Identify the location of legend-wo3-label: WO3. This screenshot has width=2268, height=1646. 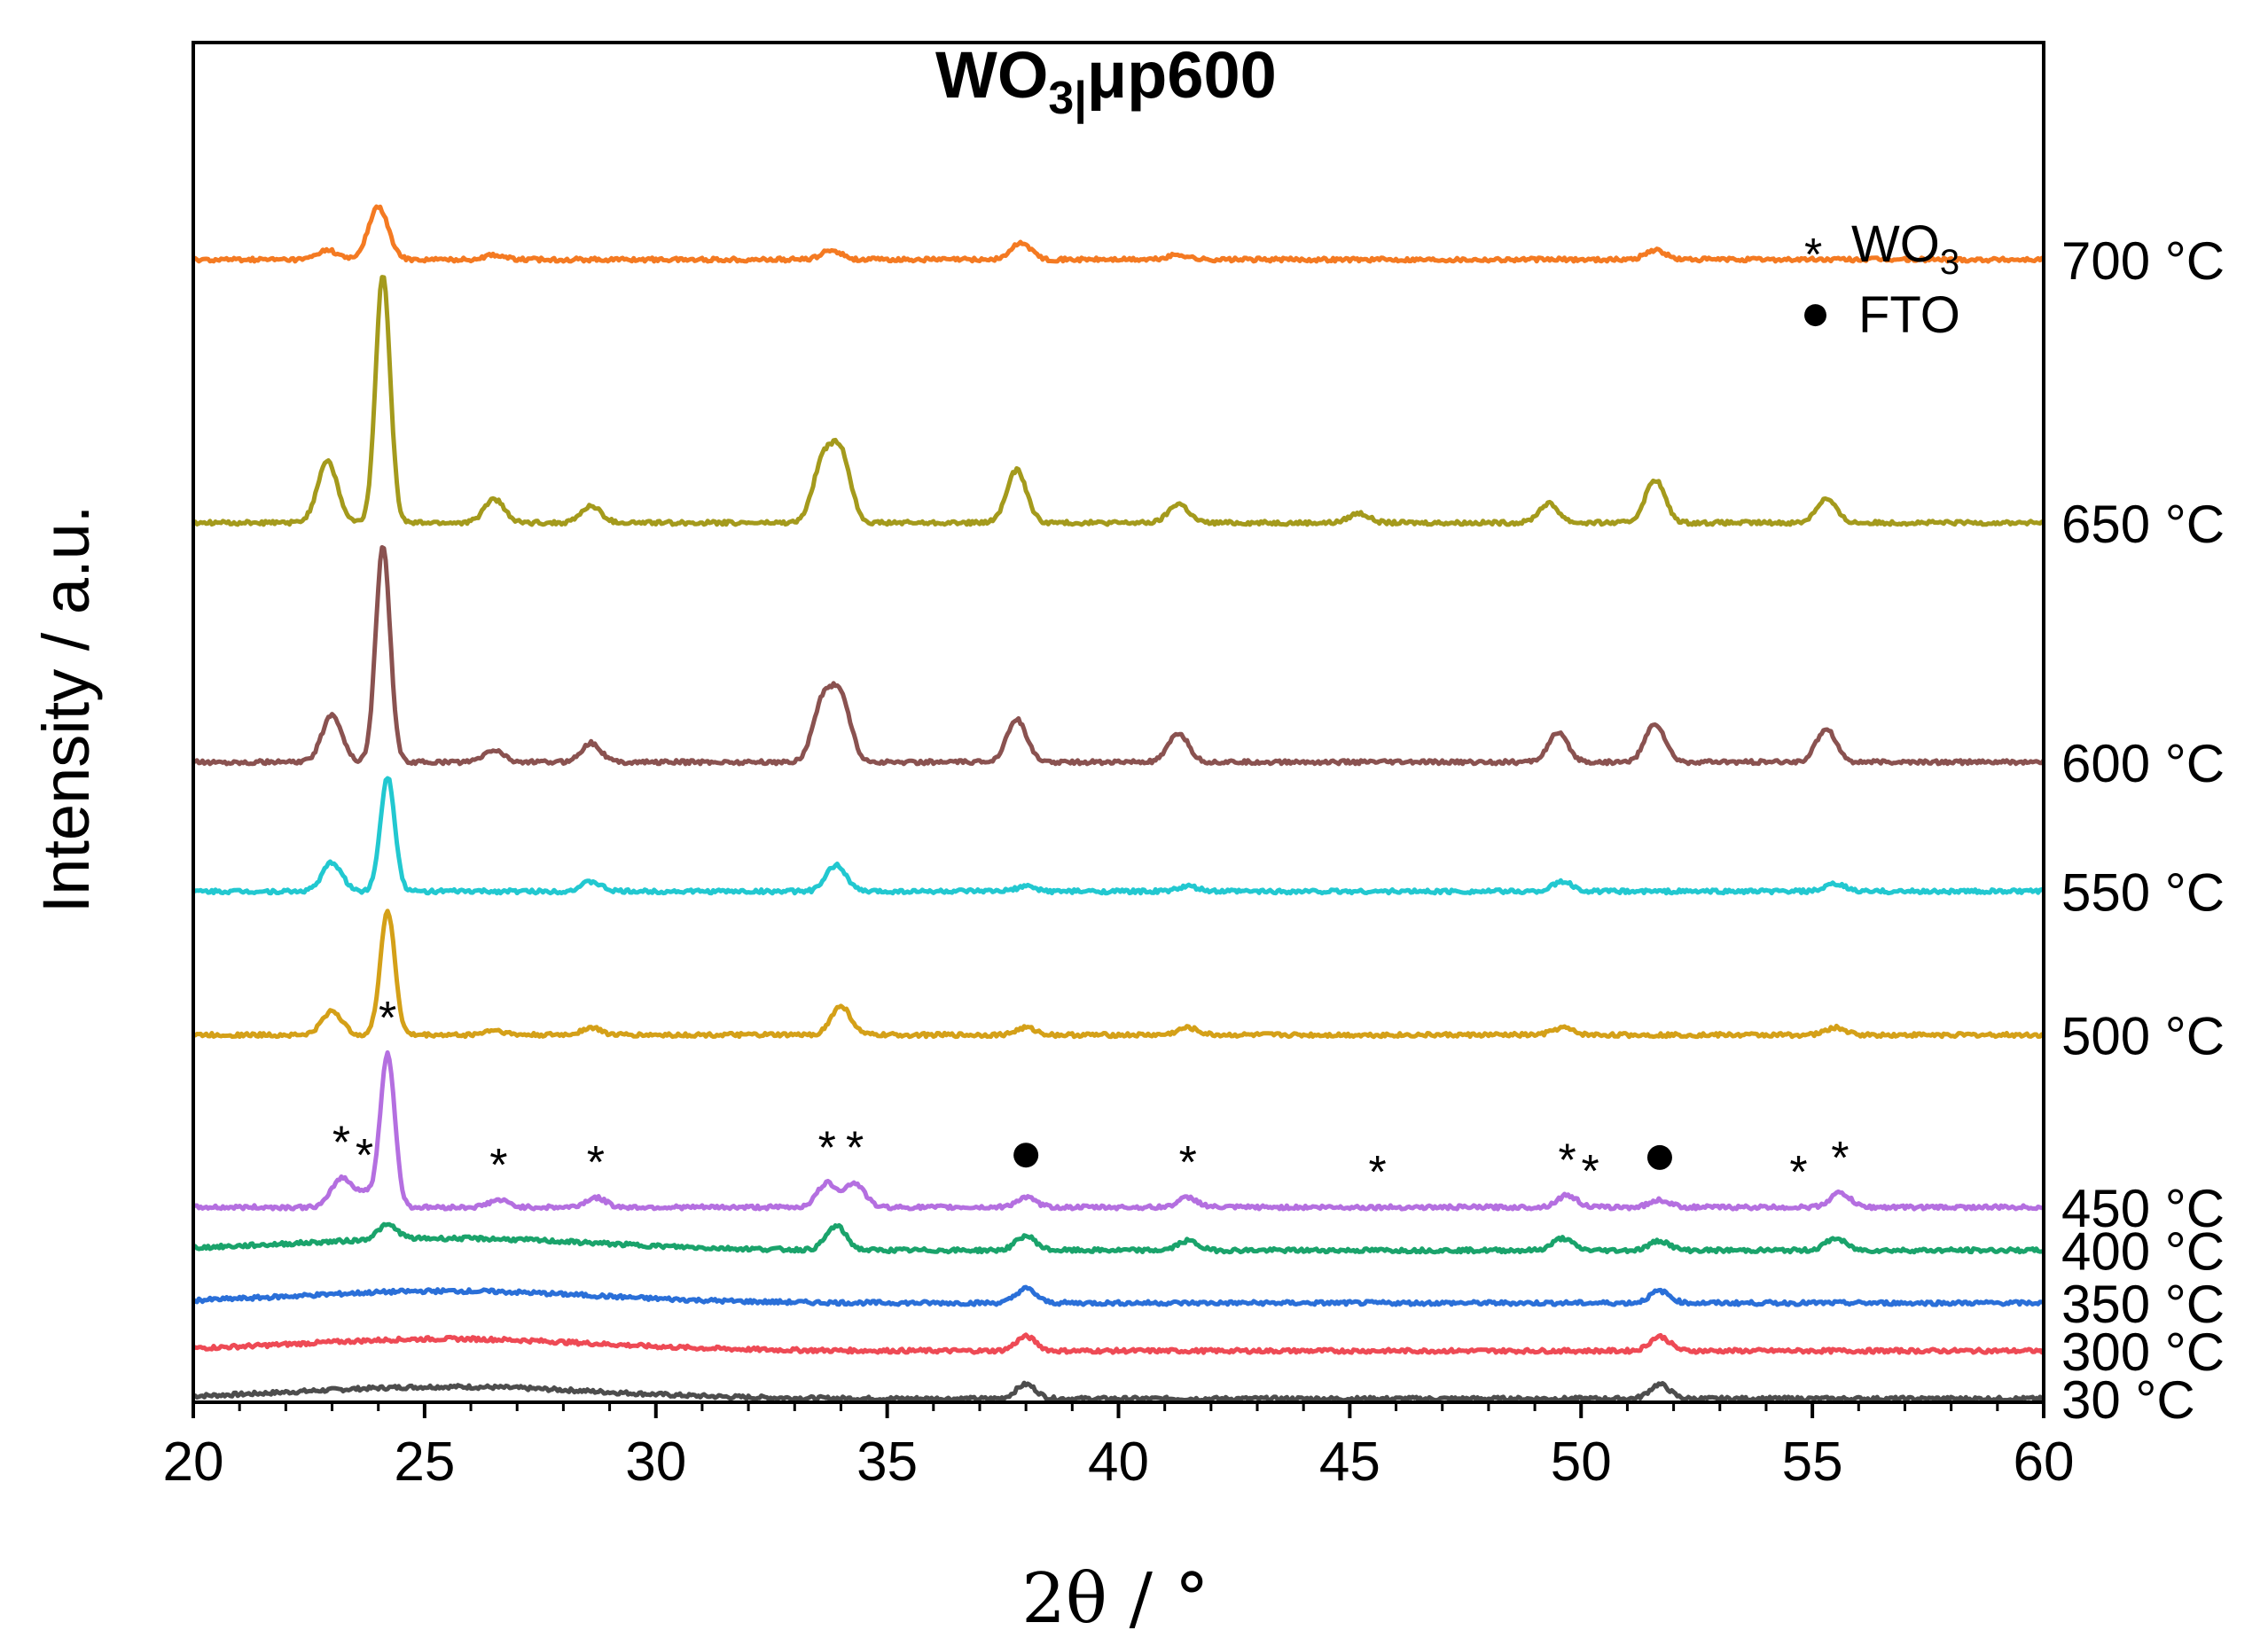
(1905, 248).